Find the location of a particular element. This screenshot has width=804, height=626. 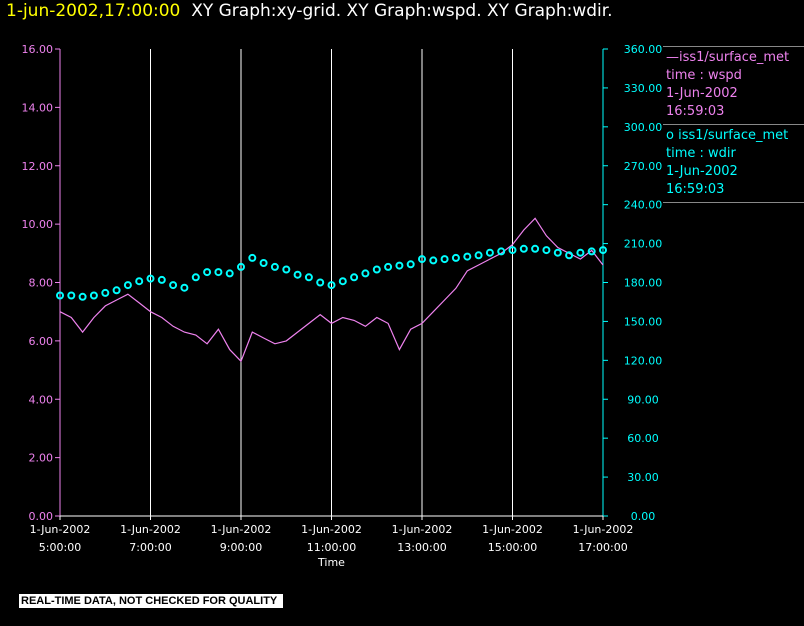

y-right-tick-label: 90.00 is located at coordinates (643, 399).